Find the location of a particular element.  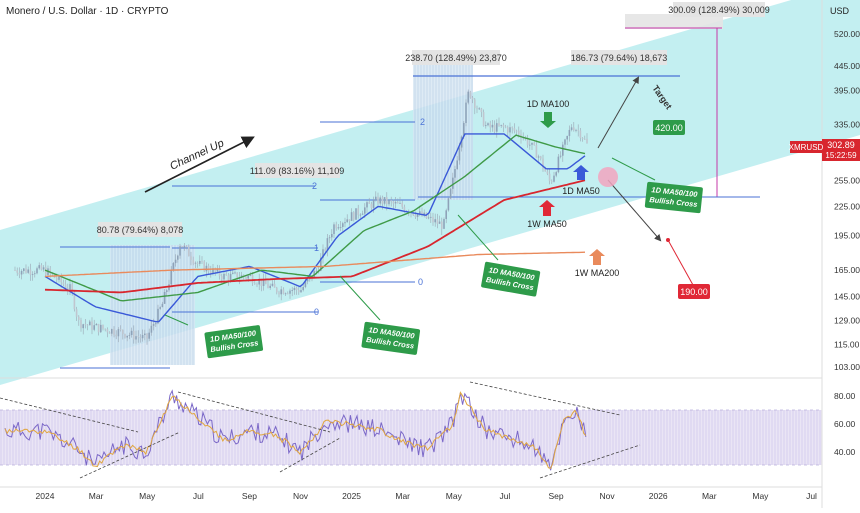

channel-arrow is located at coordinates (199, 164).